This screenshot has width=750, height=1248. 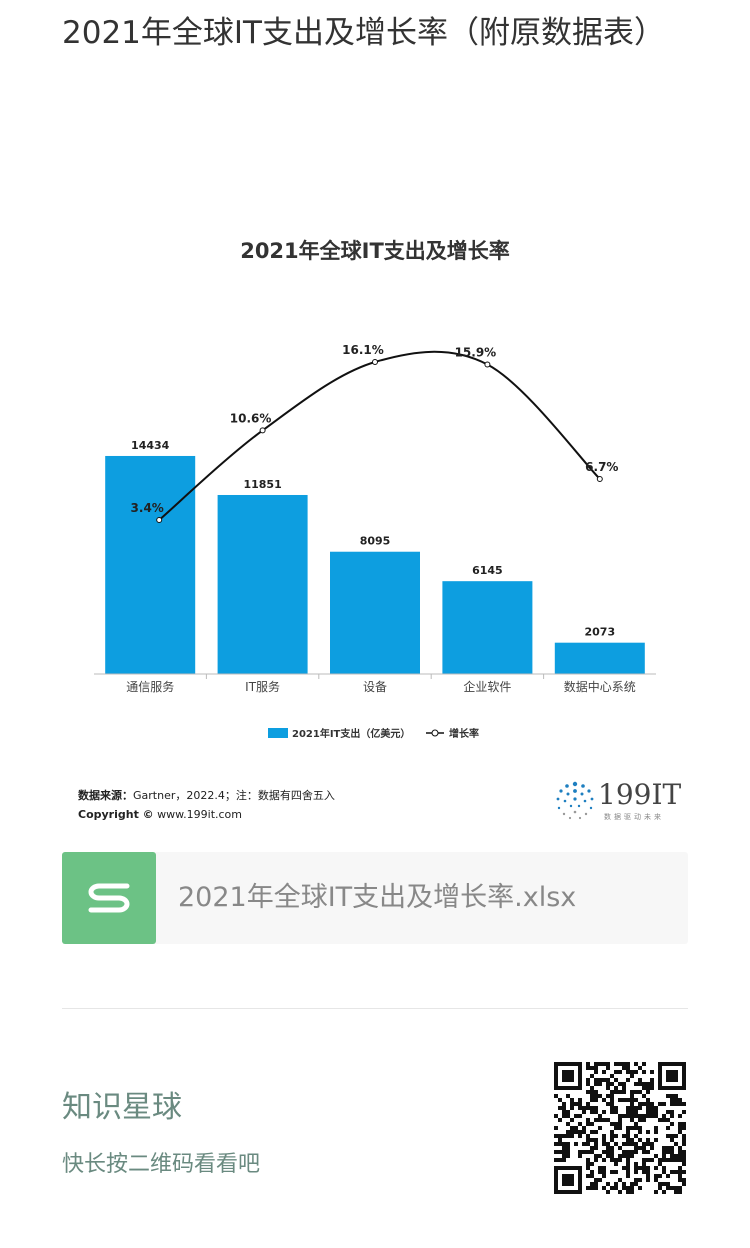 What do you see at coordinates (363, 350) in the screenshot?
I see `growth-rate-label: 16.1%` at bounding box center [363, 350].